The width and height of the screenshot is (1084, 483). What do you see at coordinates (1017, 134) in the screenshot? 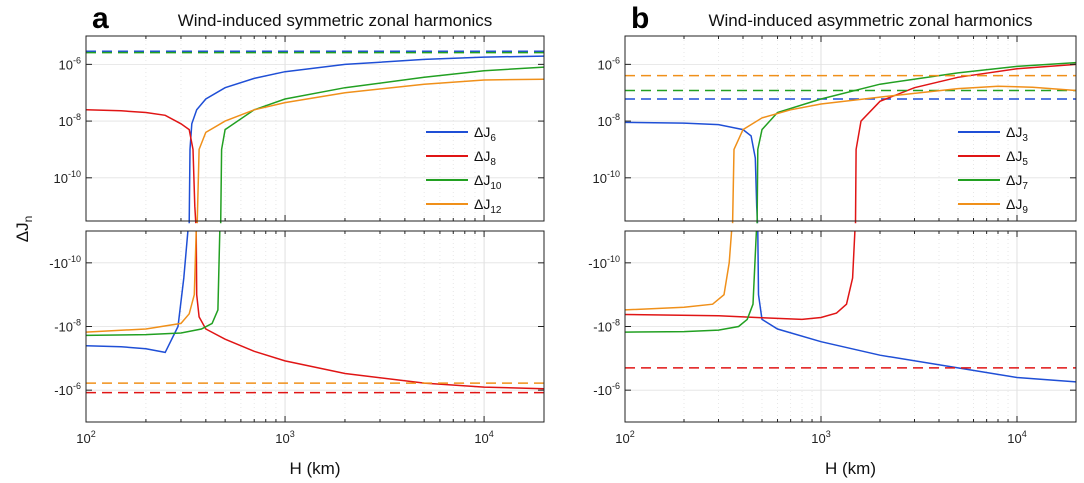
I see `legend-label-3: ΔJ3` at bounding box center [1017, 134].